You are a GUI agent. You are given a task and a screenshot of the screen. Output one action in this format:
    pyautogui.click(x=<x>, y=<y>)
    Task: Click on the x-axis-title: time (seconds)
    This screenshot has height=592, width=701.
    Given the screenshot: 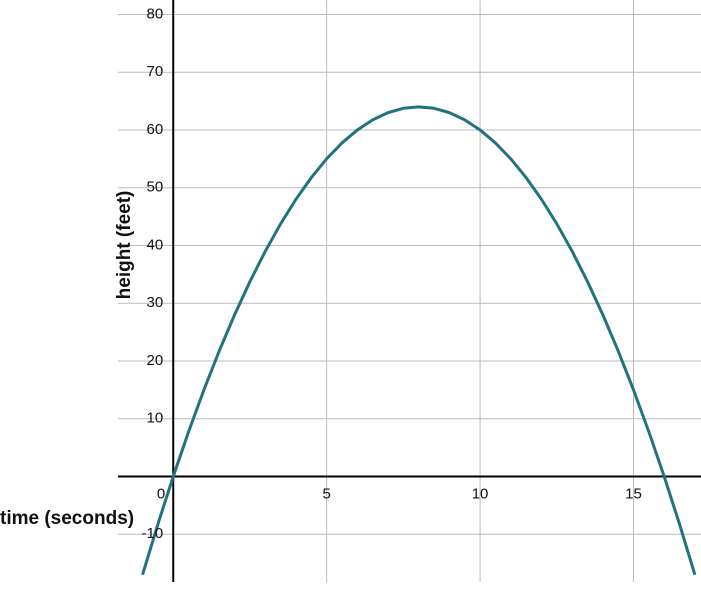 What is the action you would take?
    pyautogui.click(x=67, y=518)
    